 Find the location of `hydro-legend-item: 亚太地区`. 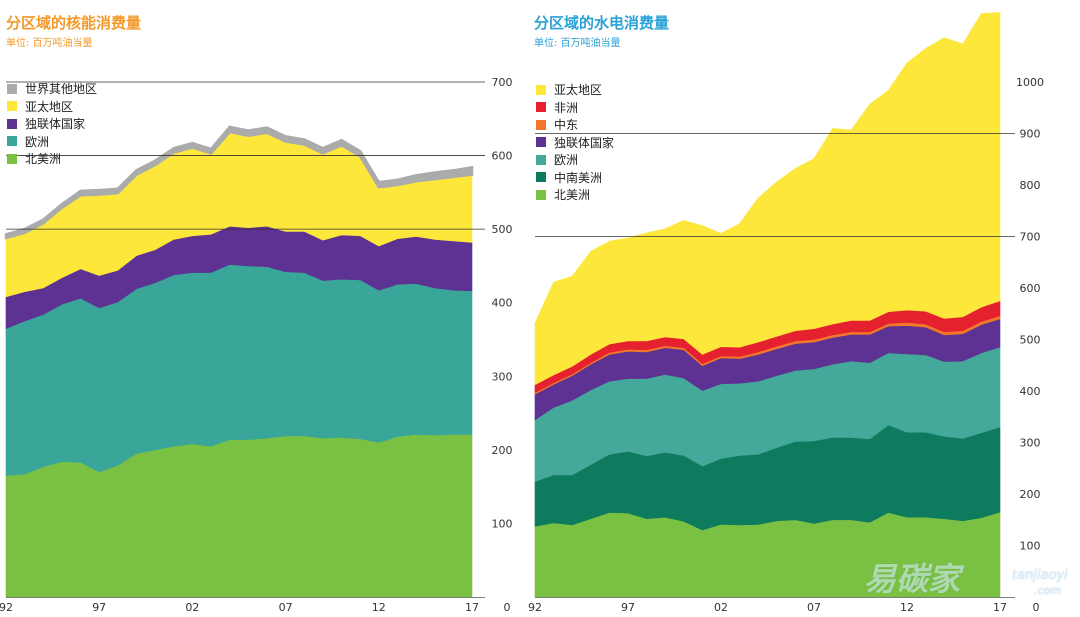

hydro-legend-item: 亚太地区 is located at coordinates (575, 90).